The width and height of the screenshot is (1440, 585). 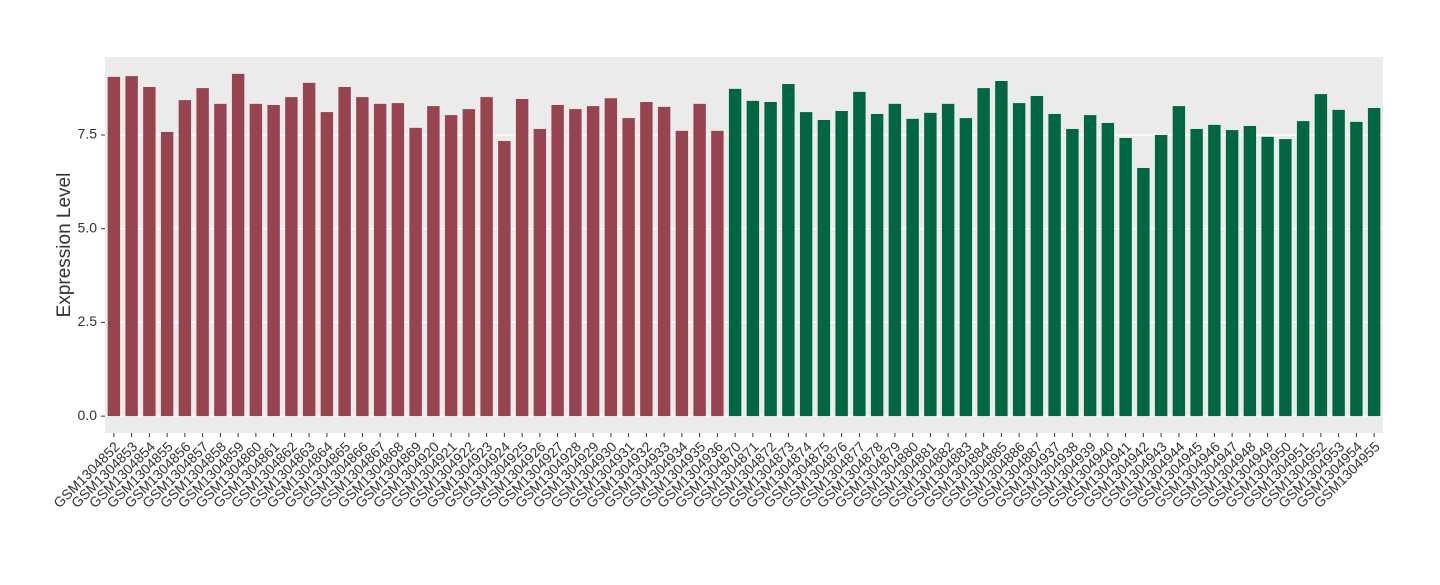 What do you see at coordinates (64, 245) in the screenshot?
I see `y-axis-label: Expression Level` at bounding box center [64, 245].